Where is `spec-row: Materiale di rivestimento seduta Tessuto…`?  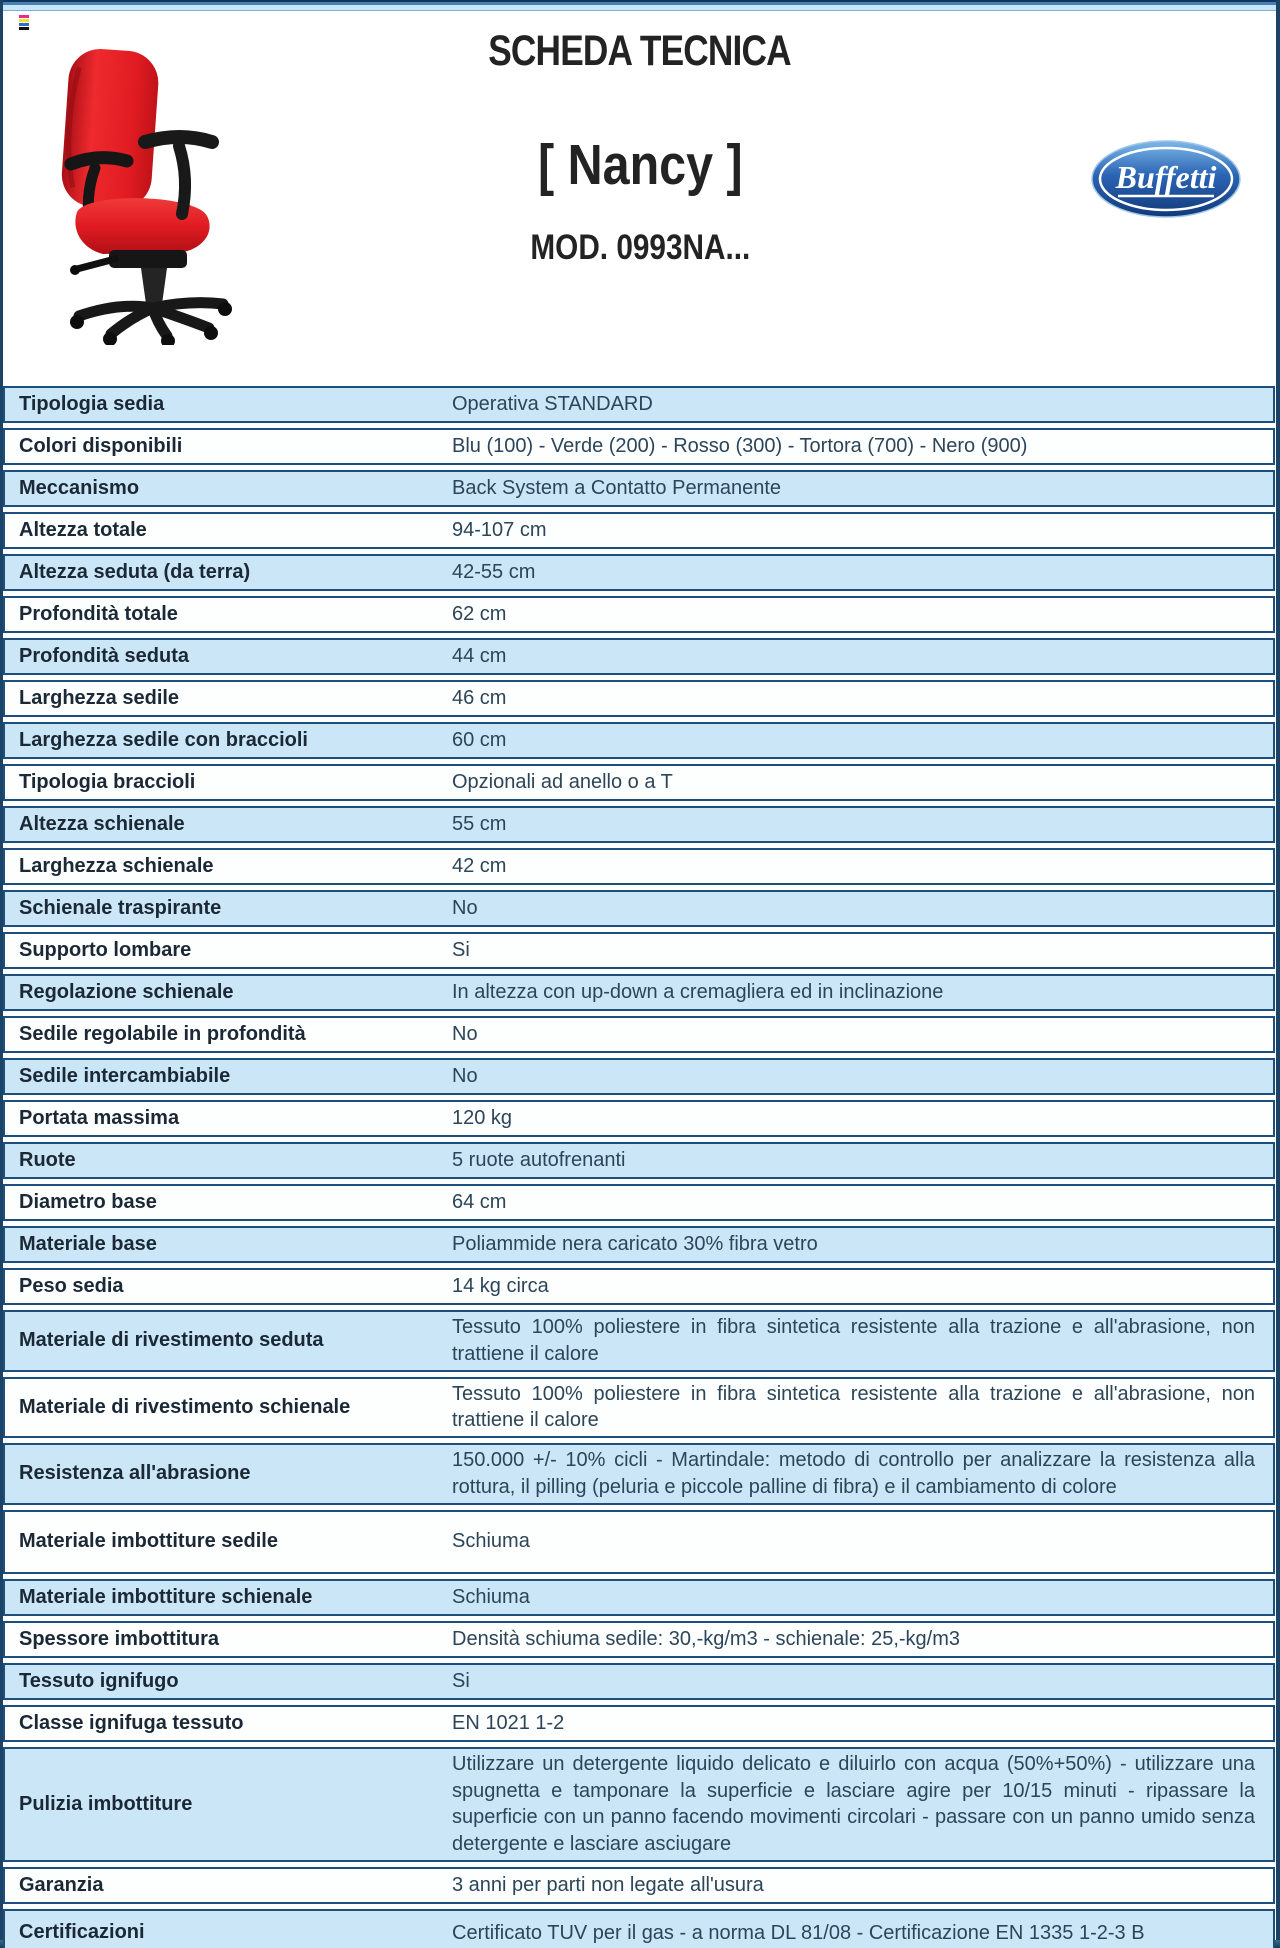
spec-row: Materiale di rivestimento seduta Tessuto… is located at coordinates (639, 1341).